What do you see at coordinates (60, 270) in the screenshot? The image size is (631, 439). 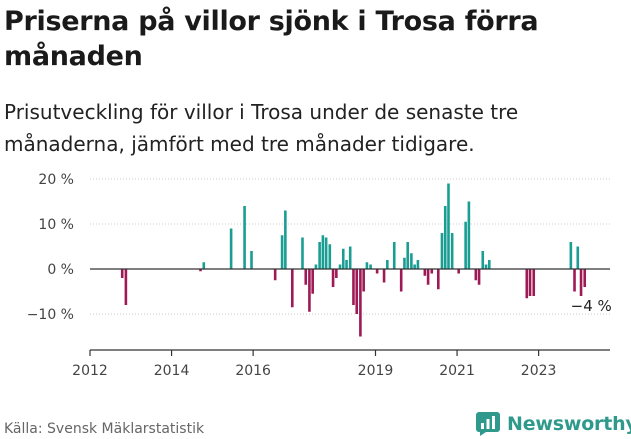 I see `y-tick-label: 0 %` at bounding box center [60, 270].